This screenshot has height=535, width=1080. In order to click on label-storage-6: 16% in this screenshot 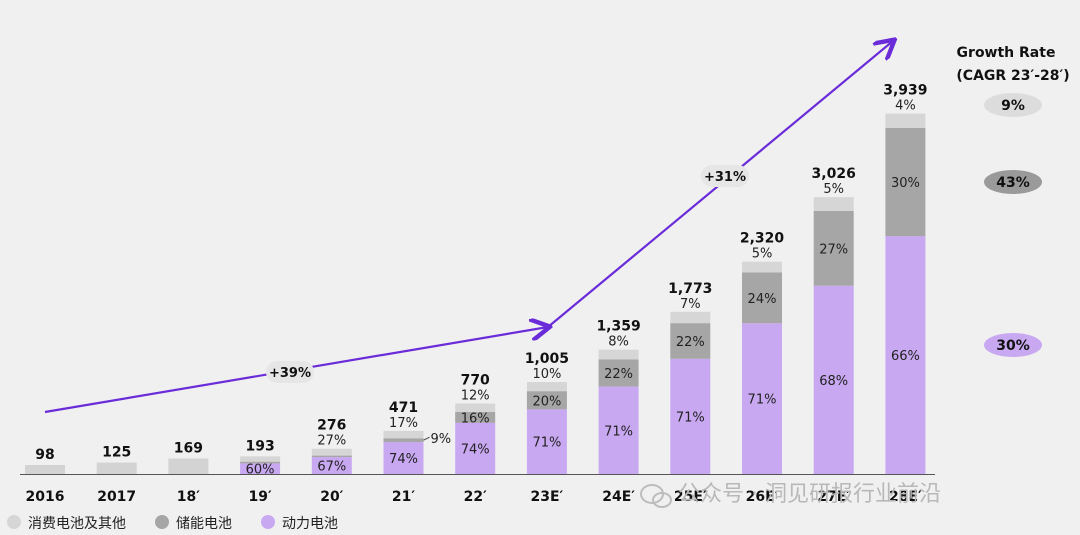, I will do `click(475, 418)`.